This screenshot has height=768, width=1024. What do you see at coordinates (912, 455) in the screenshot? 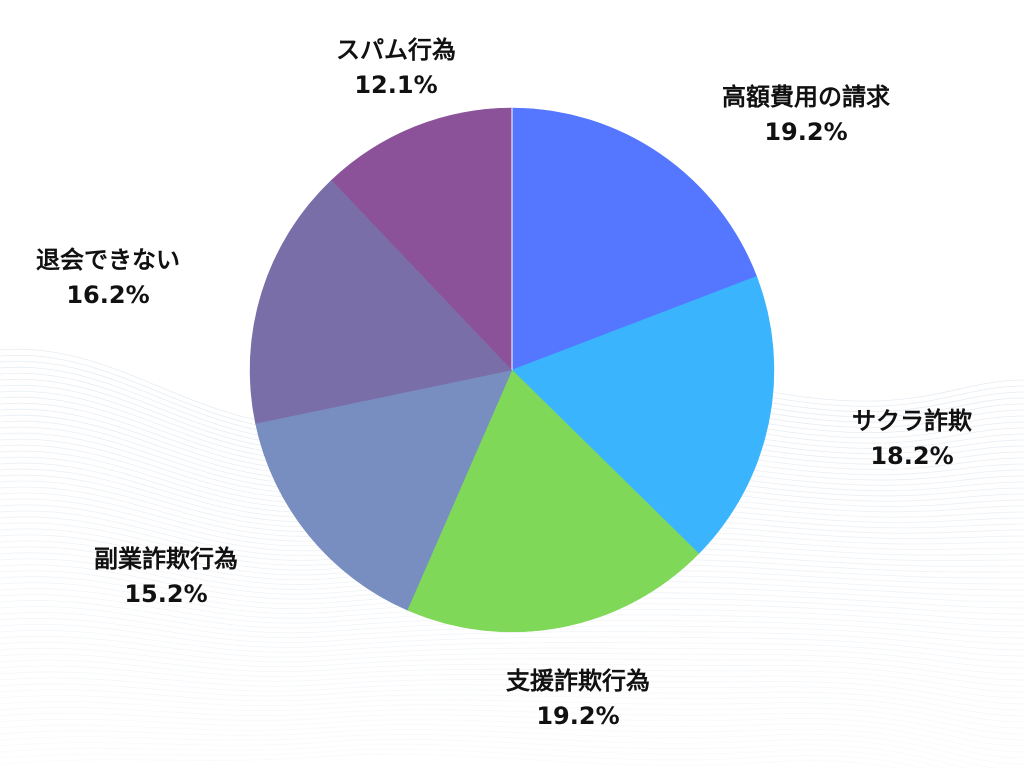
I see `slice-label-percent: 18.2%` at bounding box center [912, 455].